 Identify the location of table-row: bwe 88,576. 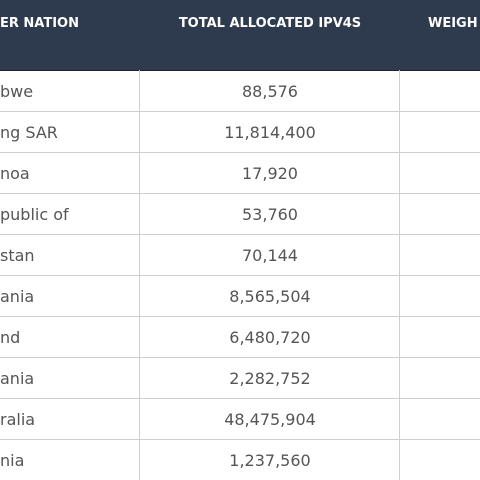
(240, 91).